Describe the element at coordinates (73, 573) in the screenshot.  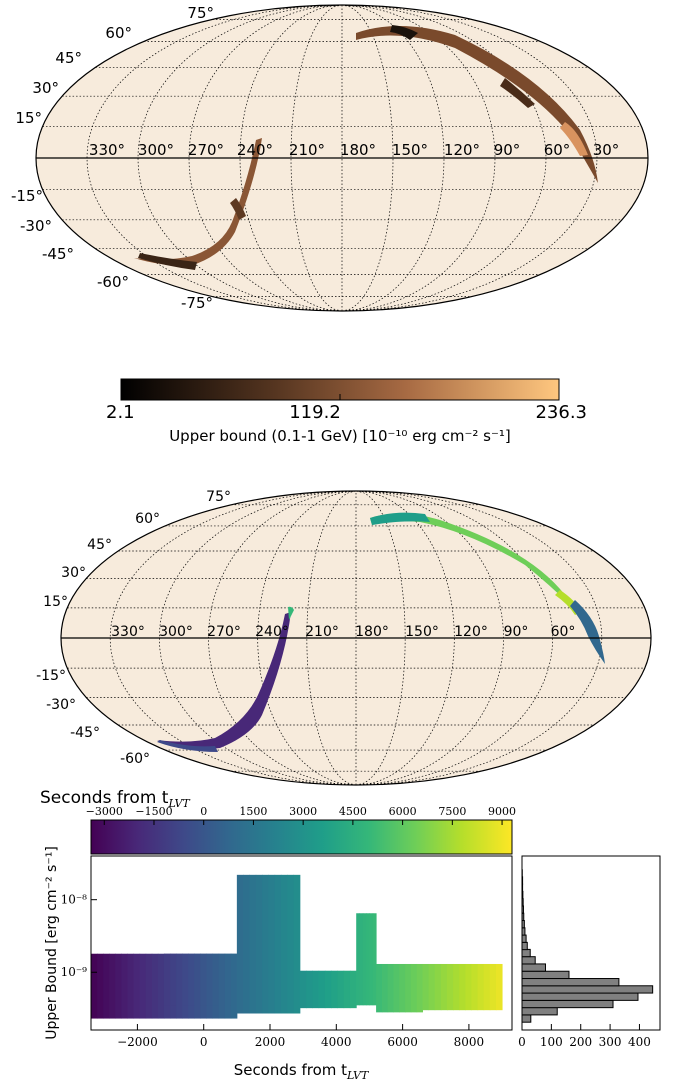
I see `map2-latitude-label: 30°` at that location.